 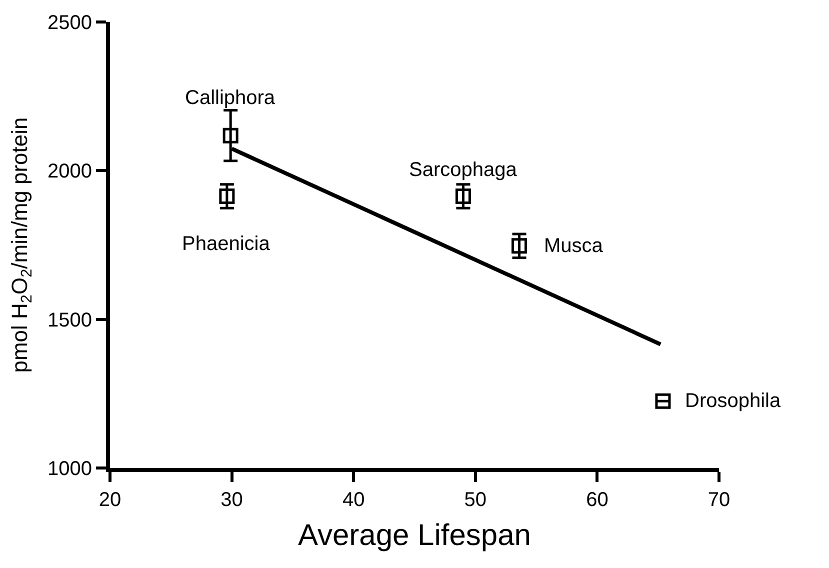 I want to click on y-tick-label: 1500, so click(x=70, y=320).